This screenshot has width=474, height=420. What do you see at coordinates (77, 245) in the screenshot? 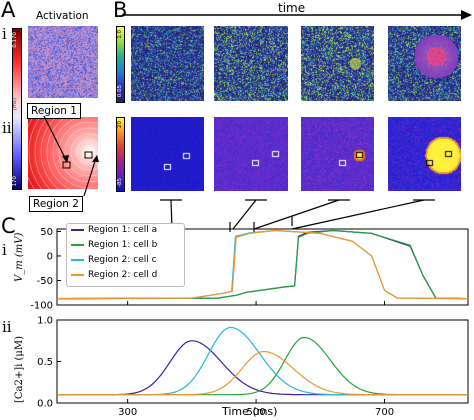
I see `legend-swatch-b` at bounding box center [77, 245].